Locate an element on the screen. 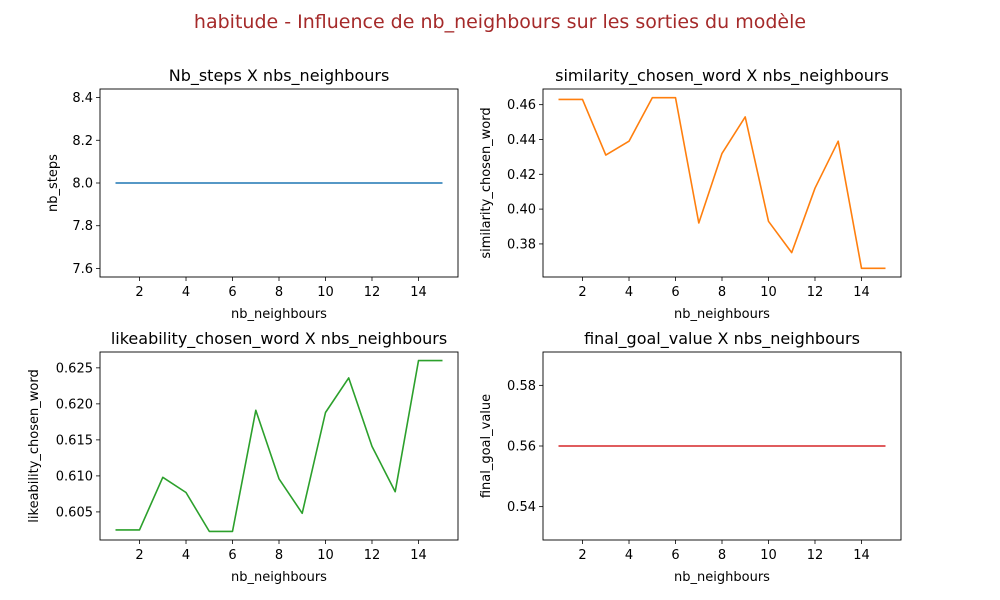  y-tick-label: 0.620 is located at coordinates (74, 404).